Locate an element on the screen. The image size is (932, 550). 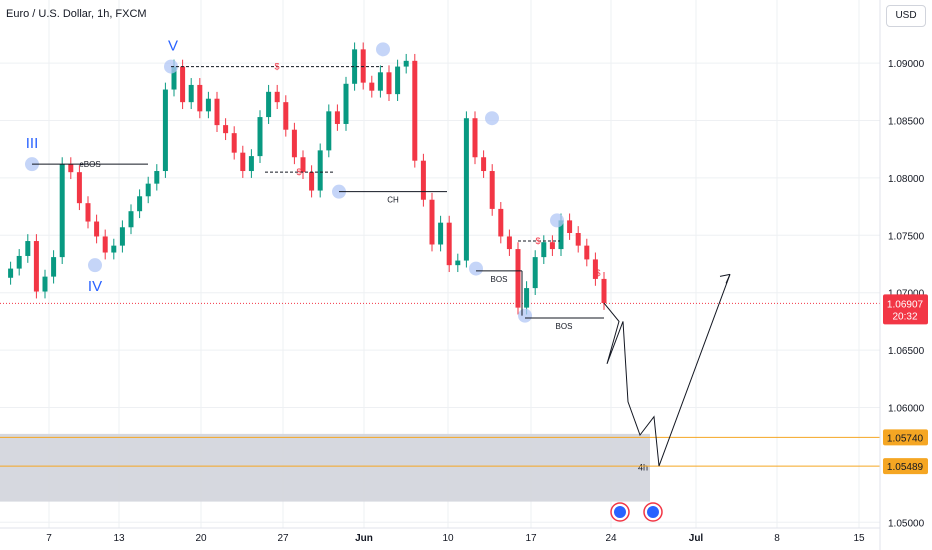
projection-path is located at coordinates (667, 370).